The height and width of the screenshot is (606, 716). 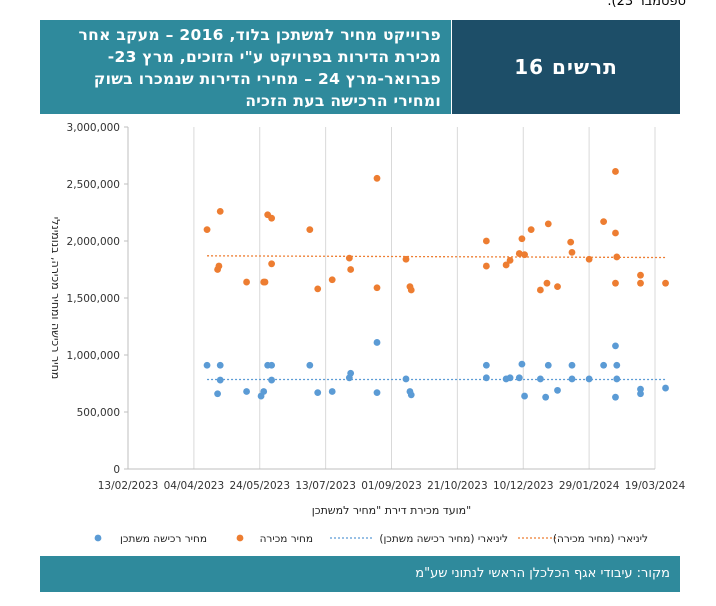 What do you see at coordinates (589, 486) in the screenshot?
I see `x-tick-label: 29/01/2024` at bounding box center [589, 486].